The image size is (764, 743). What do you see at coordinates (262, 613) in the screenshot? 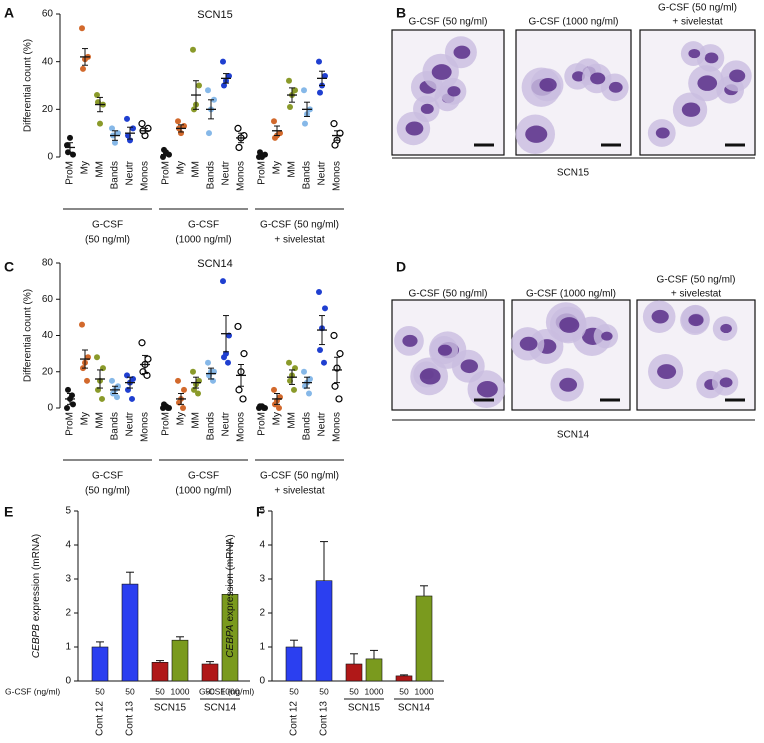
I see `y-tick-label: 2` at bounding box center [262, 613].